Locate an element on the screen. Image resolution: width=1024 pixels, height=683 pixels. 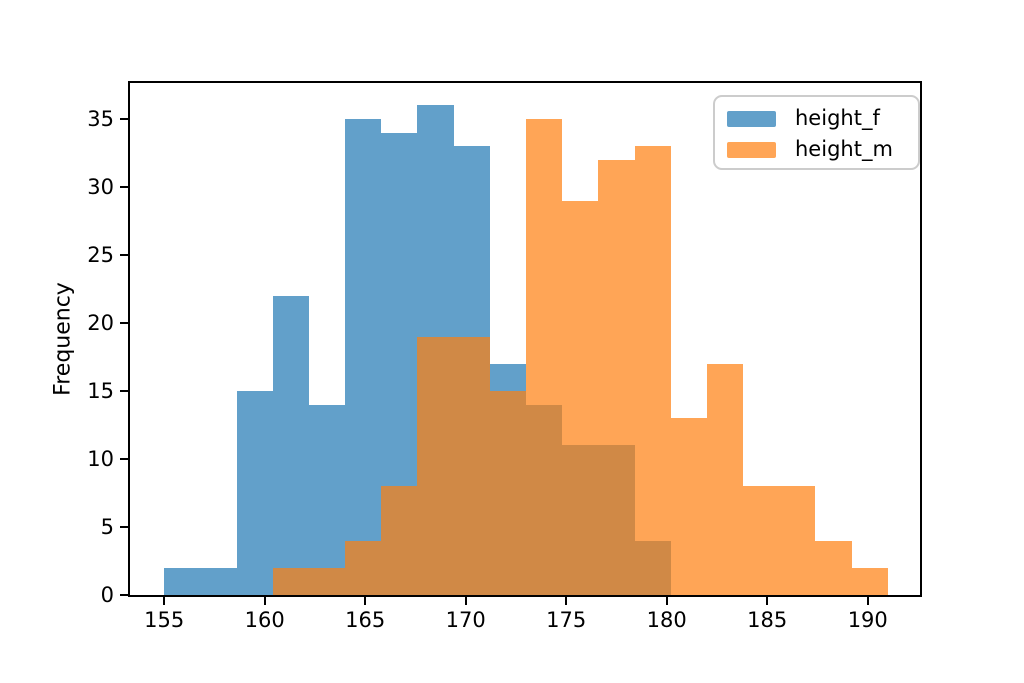
x-tick-label-185: 185 is located at coordinates (767, 620).